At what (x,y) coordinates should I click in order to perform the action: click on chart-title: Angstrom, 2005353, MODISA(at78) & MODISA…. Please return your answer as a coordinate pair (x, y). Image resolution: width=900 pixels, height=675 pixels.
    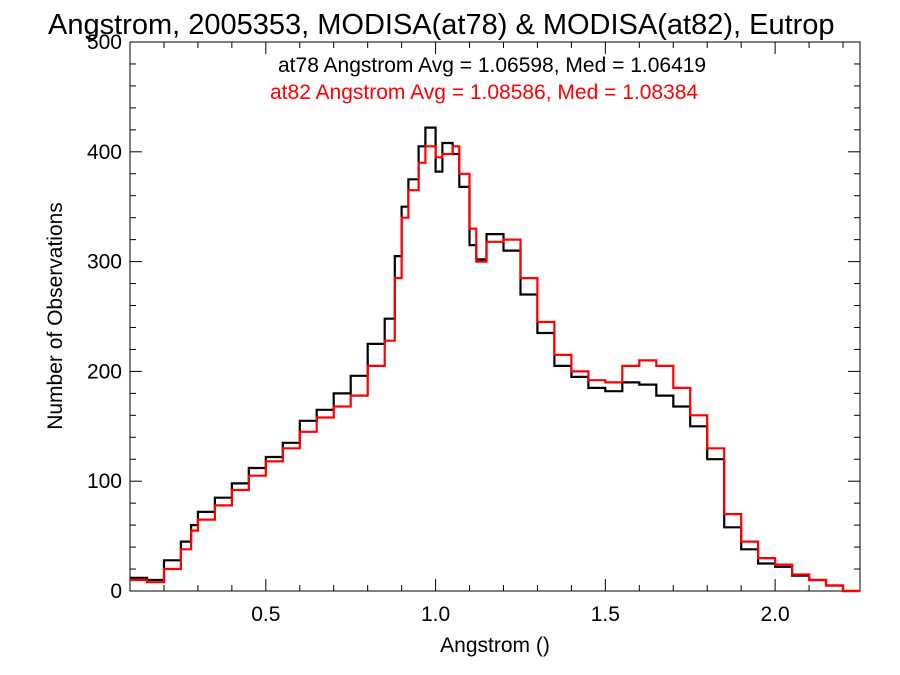
    Looking at the image, I should click on (441, 25).